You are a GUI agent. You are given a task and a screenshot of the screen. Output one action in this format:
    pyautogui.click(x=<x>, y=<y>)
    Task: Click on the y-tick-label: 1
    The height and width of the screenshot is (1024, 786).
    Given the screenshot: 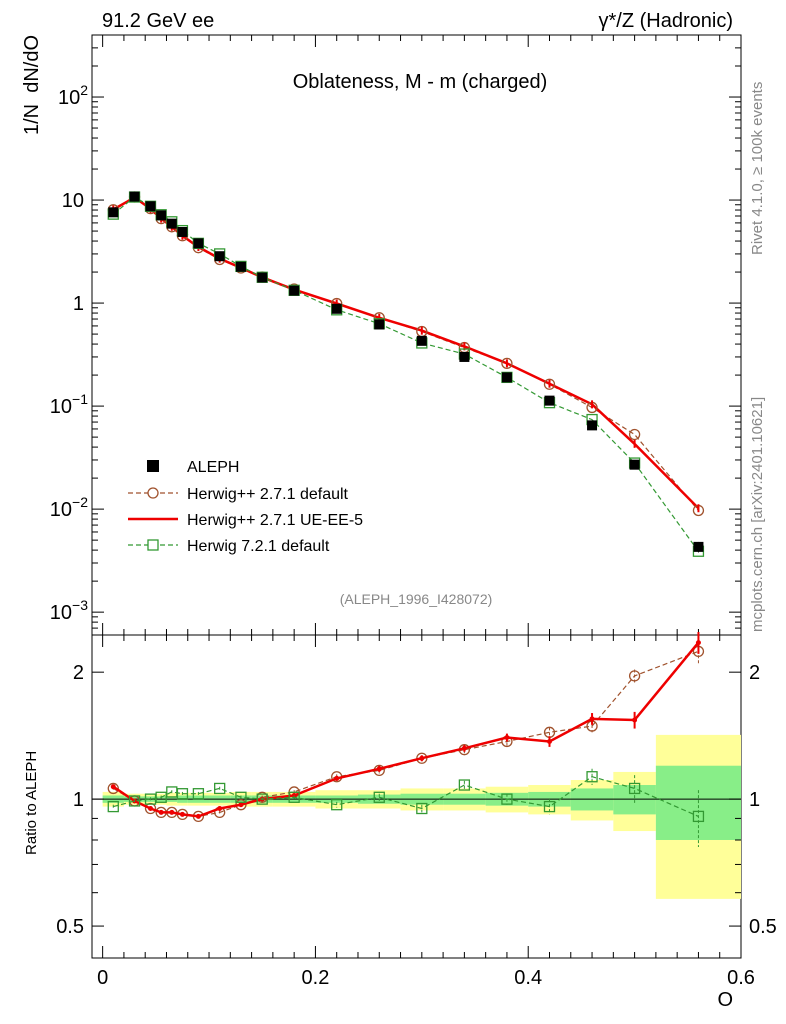 What is the action you would take?
    pyautogui.click(x=78, y=304)
    